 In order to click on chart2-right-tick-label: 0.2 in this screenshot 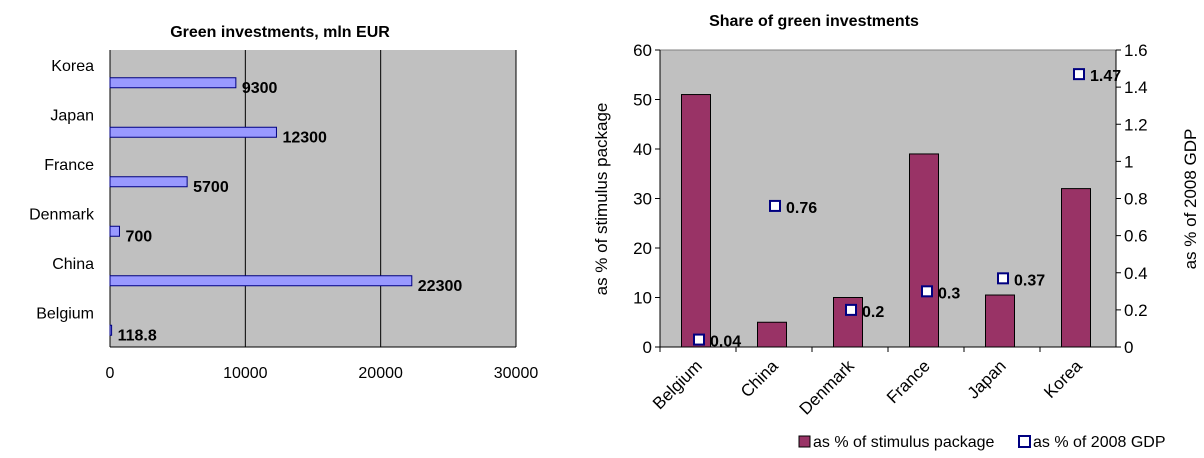, I will do `click(1136, 310)`.